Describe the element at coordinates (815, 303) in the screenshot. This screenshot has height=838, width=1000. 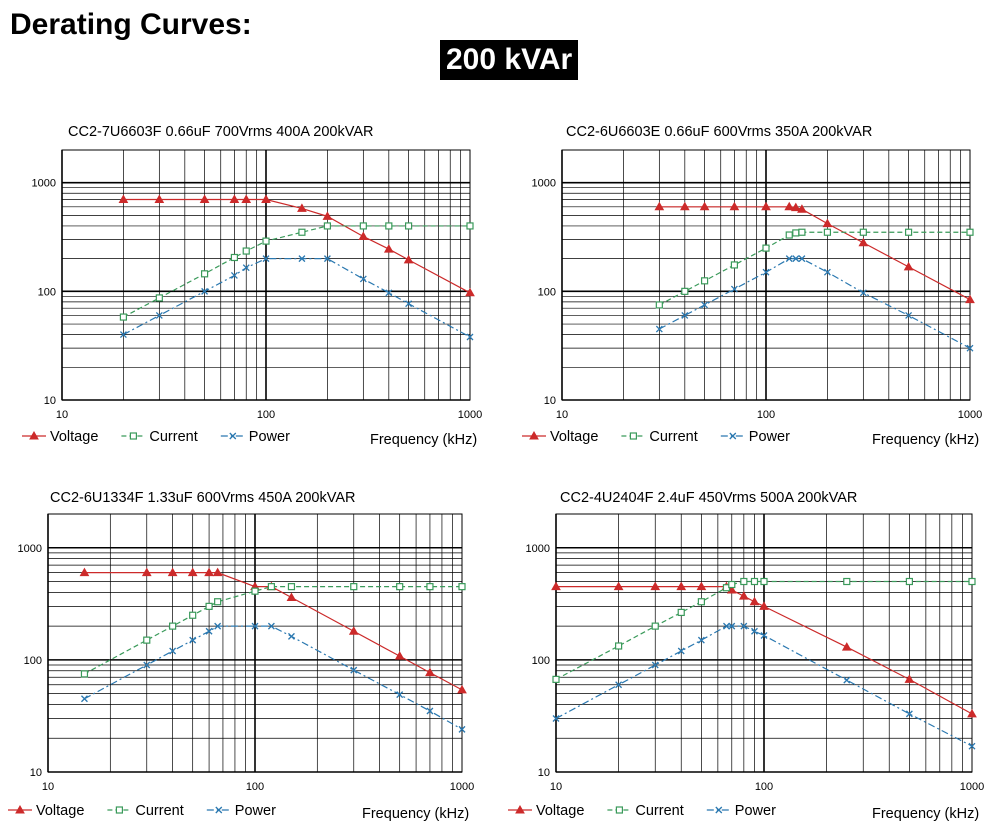
I see `series-line-power` at that location.